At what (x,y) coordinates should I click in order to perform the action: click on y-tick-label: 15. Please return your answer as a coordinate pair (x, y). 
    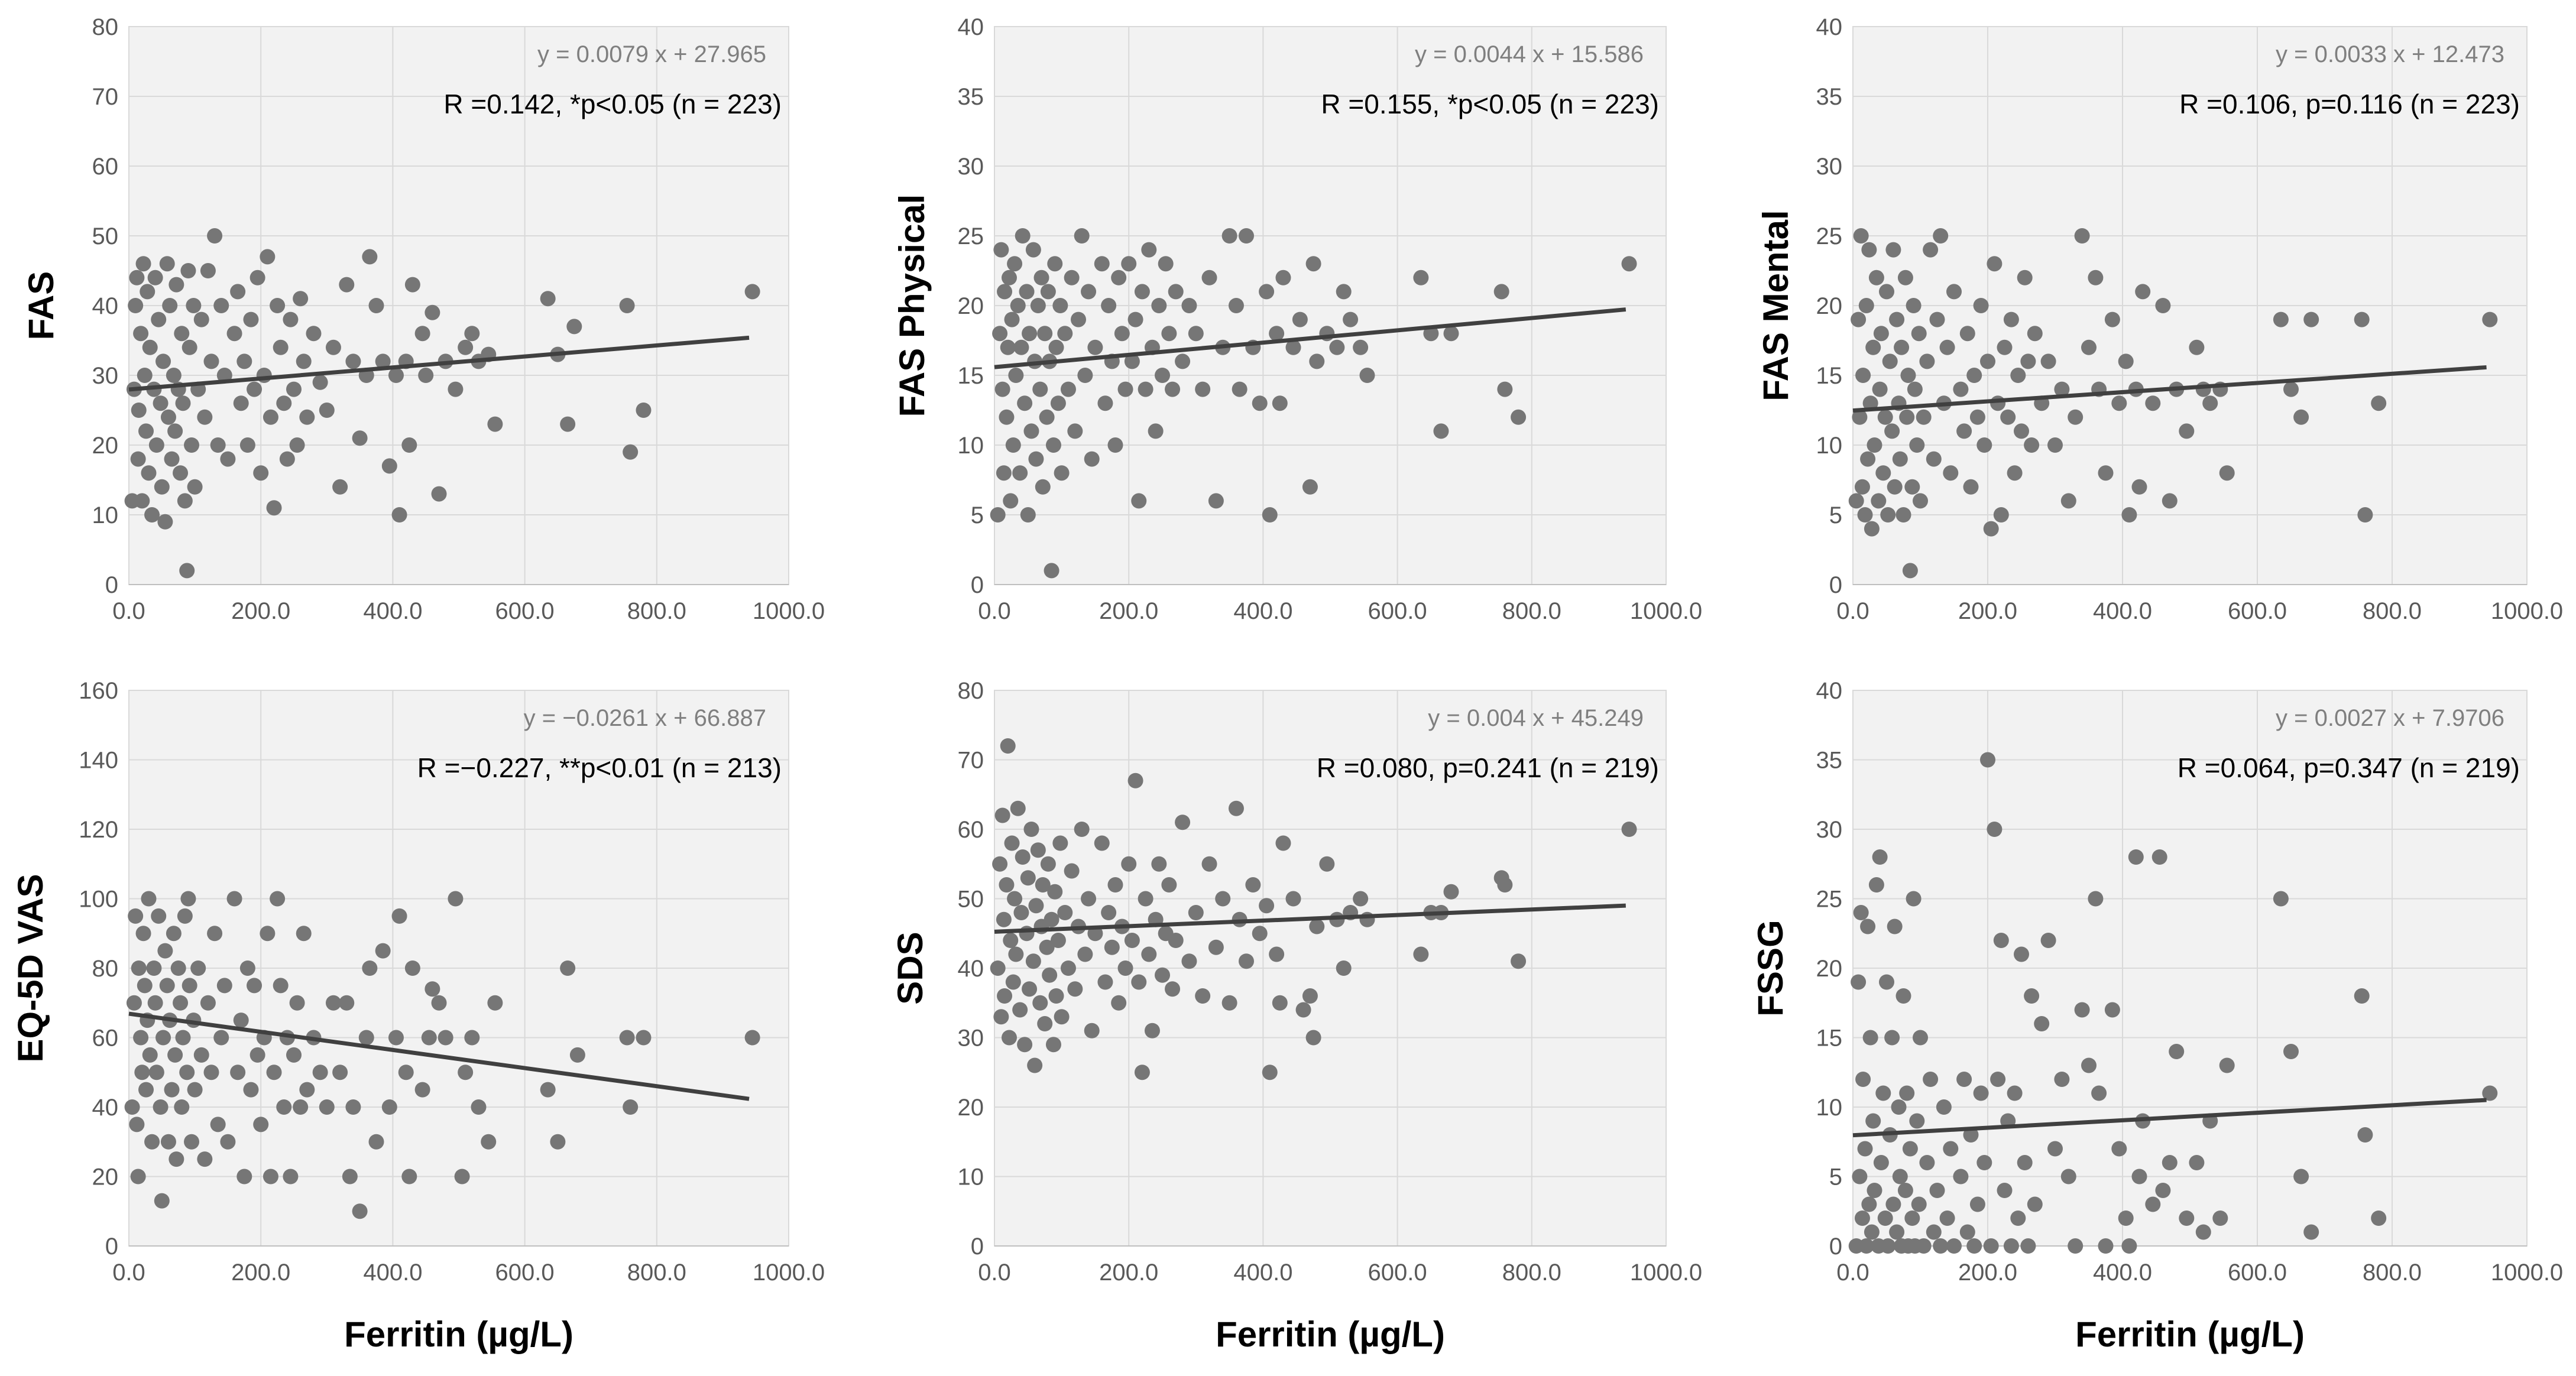
    Looking at the image, I should click on (971, 376).